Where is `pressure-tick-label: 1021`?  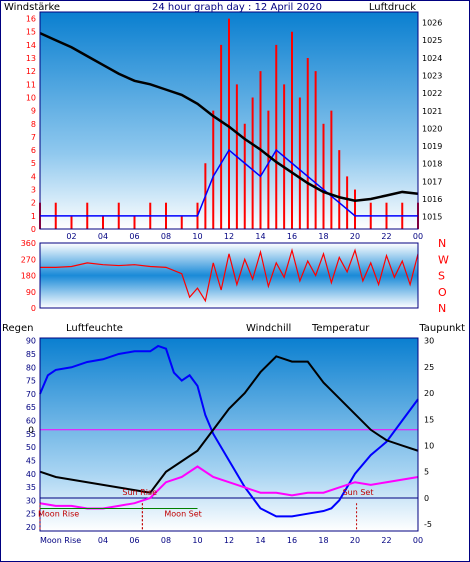 pressure-tick-label: 1021 is located at coordinates (432, 111).